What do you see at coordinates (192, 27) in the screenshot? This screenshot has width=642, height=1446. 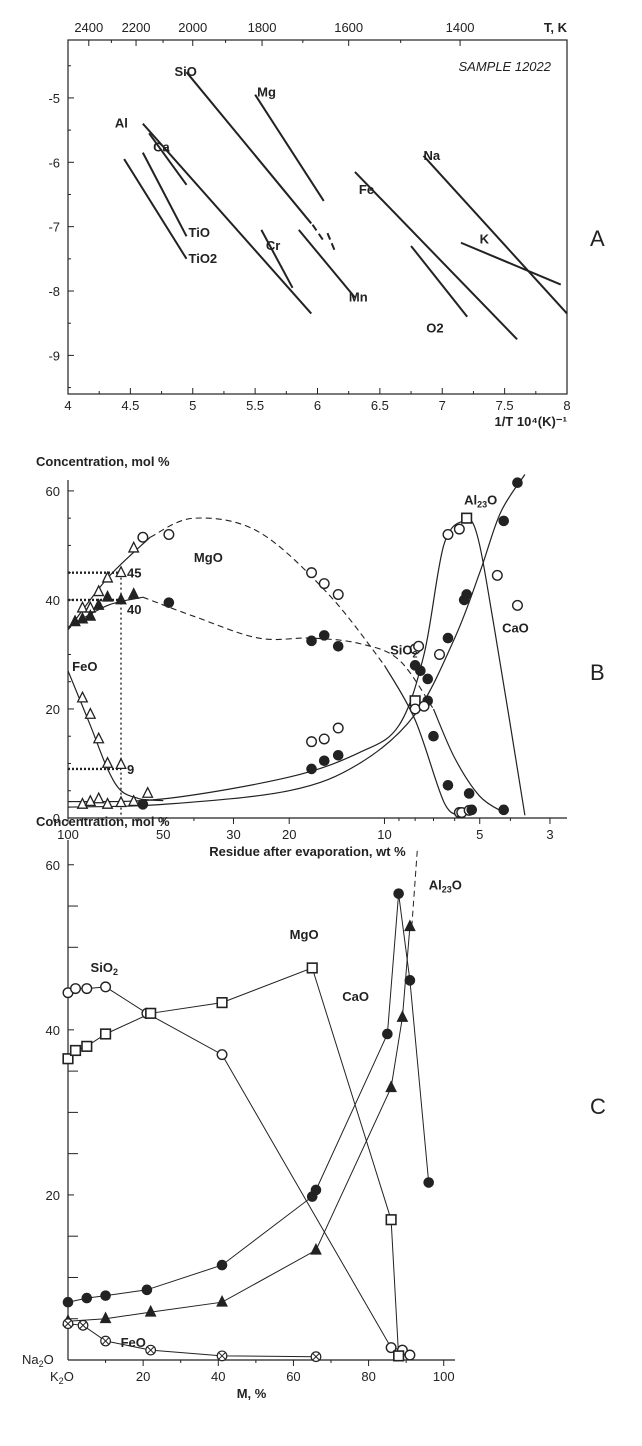 I see `top-tick-label: 2000` at bounding box center [192, 27].